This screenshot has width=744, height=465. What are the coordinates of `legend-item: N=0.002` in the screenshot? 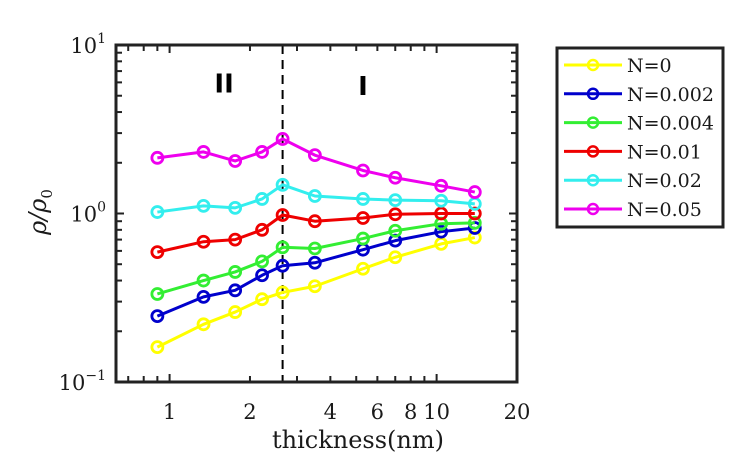 It's located at (639, 95).